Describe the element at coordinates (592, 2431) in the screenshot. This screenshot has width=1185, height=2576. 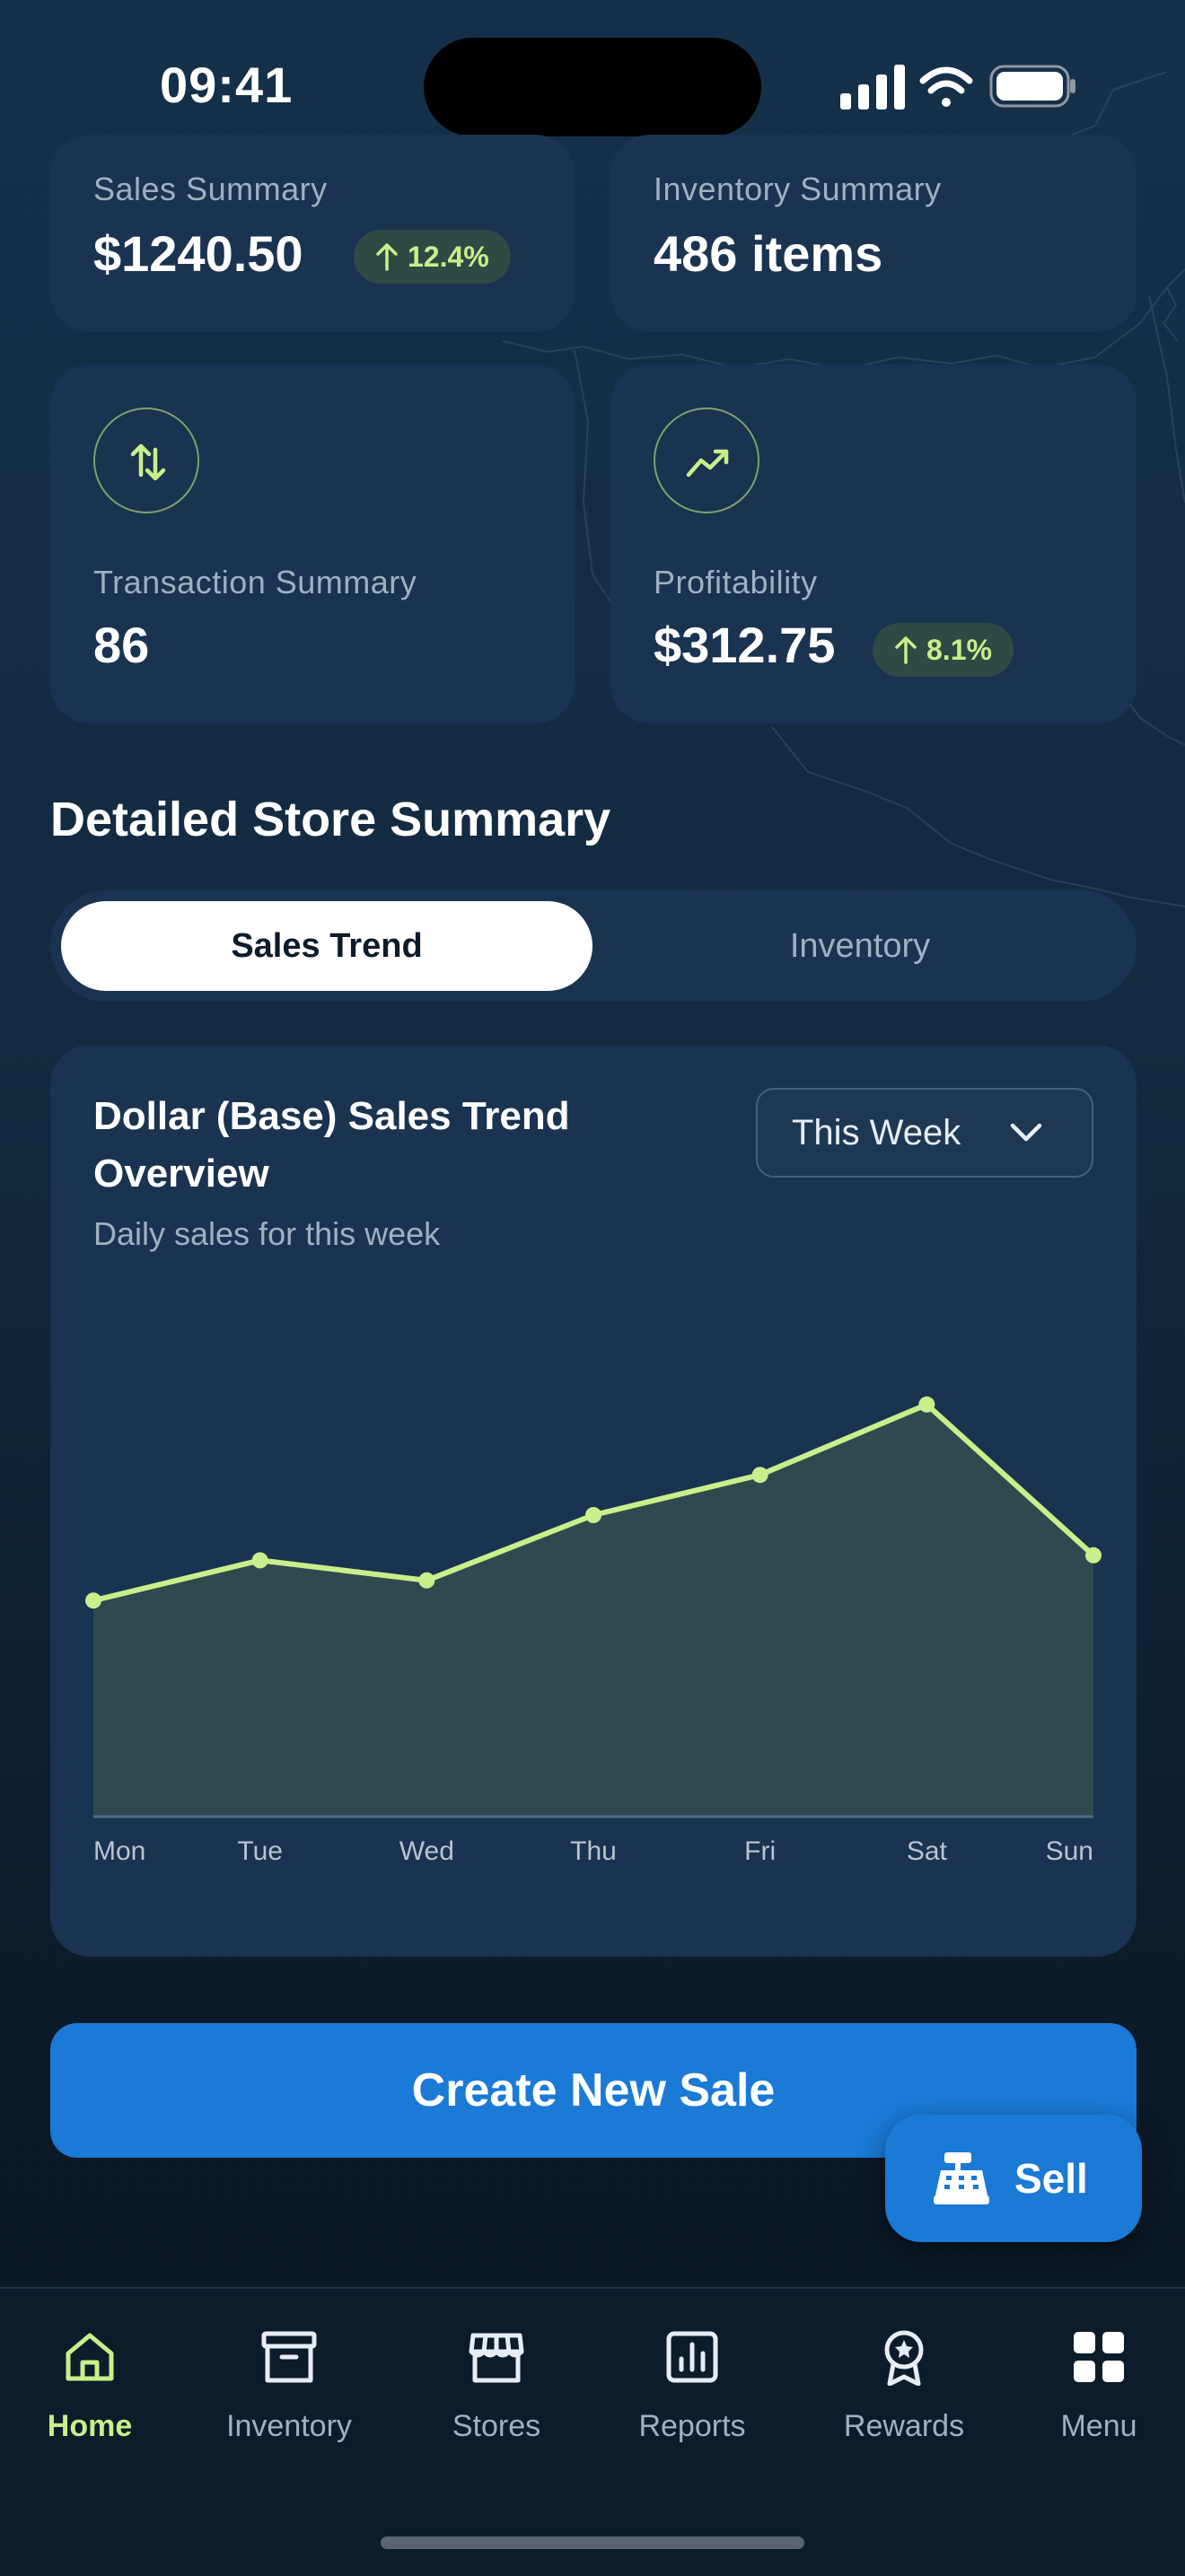
I see `bottom-tab-bar: Home Inventory Stores` at that location.